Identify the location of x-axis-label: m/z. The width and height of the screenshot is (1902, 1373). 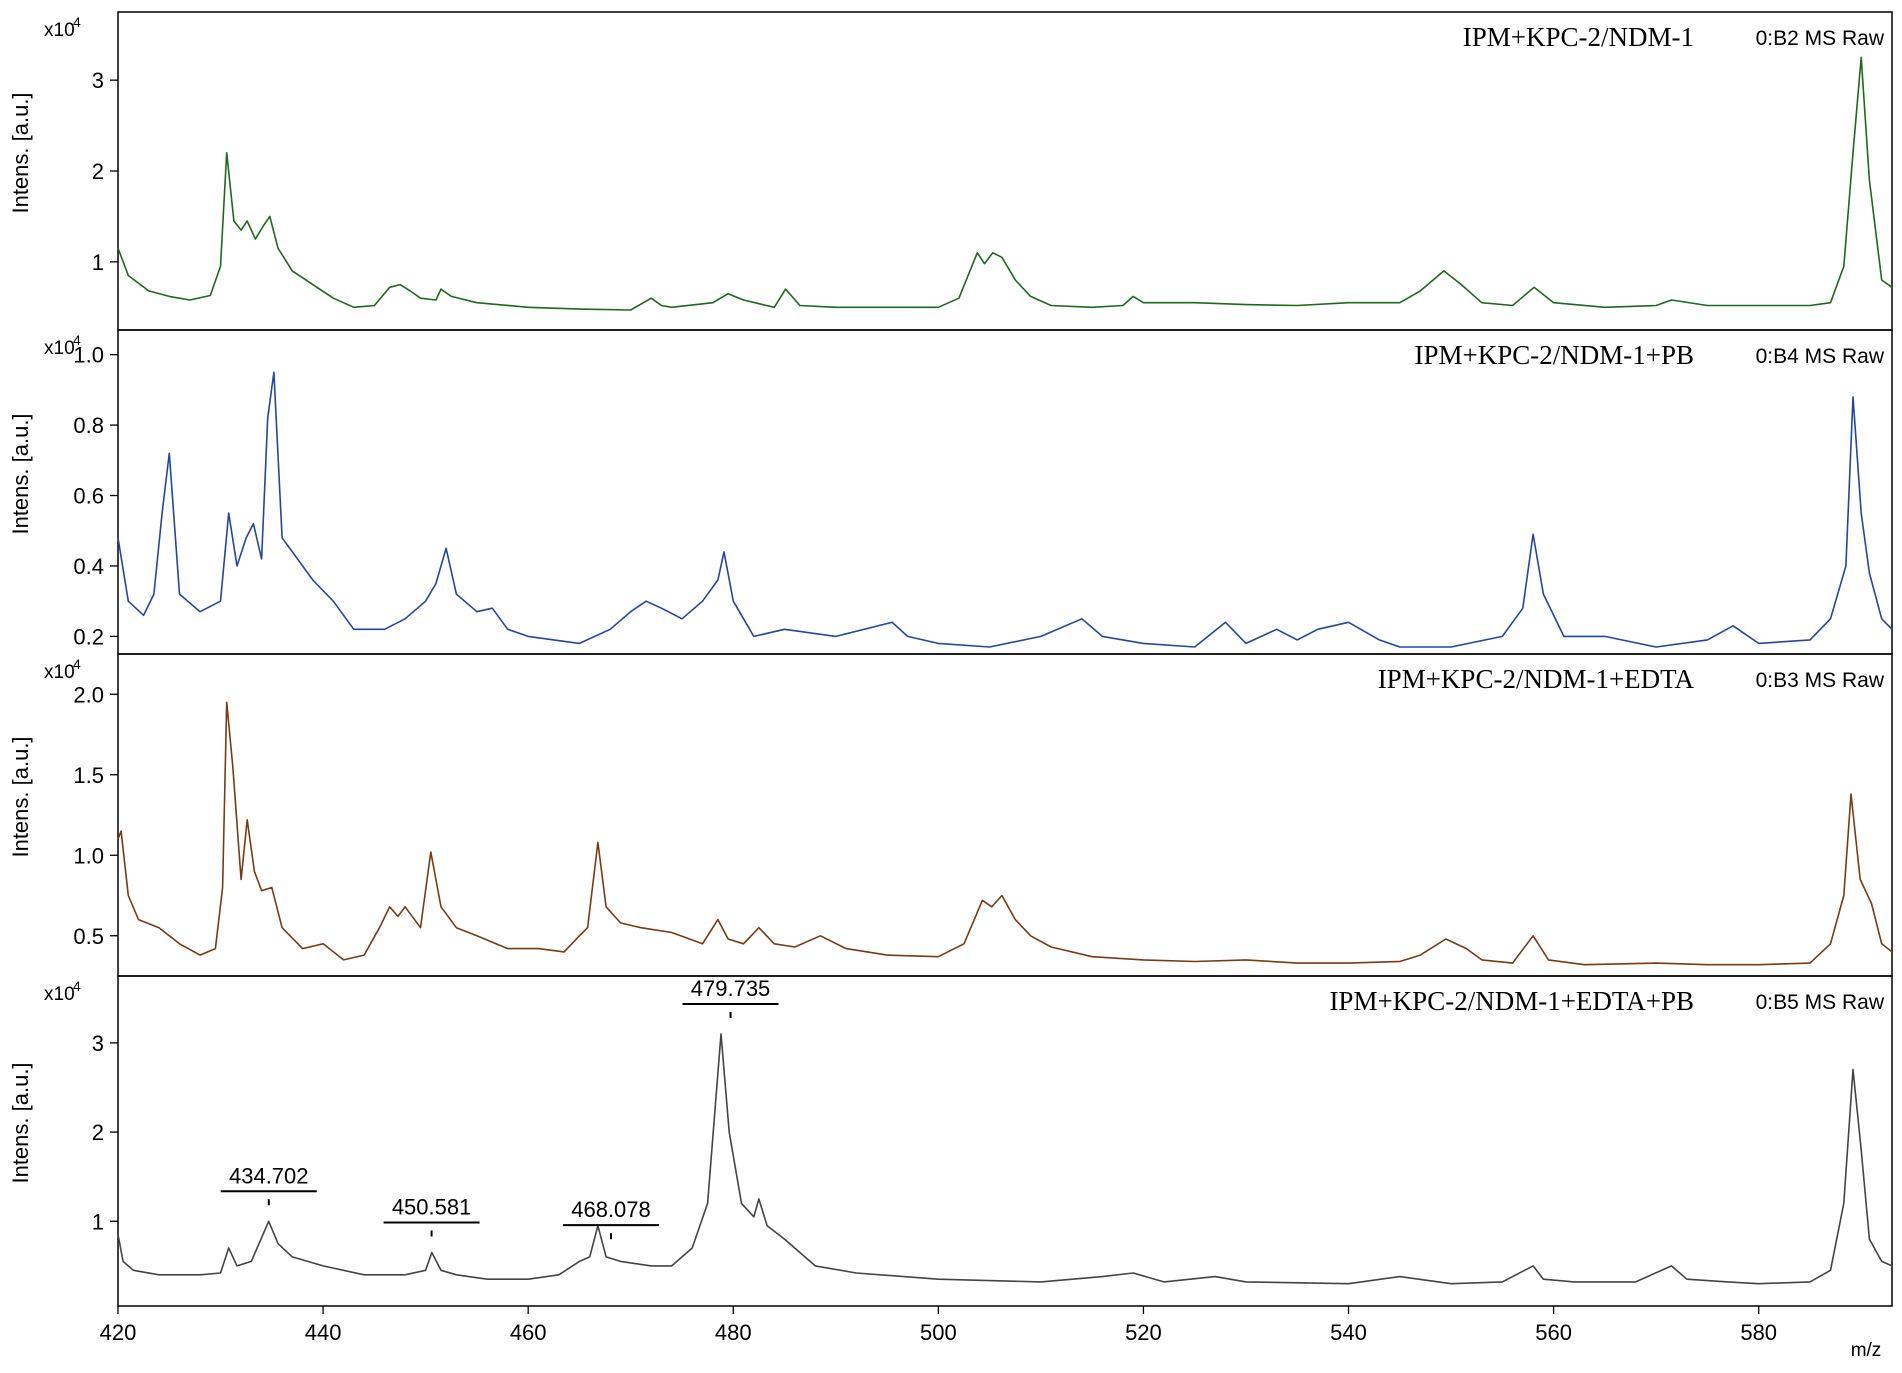
(1866, 1350).